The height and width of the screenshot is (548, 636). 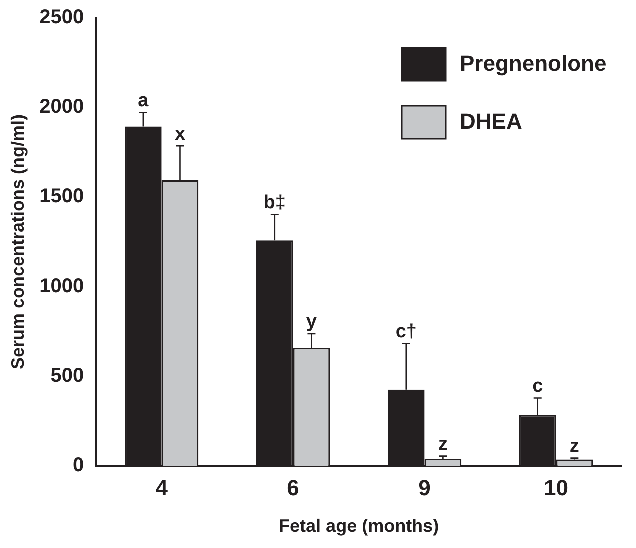 What do you see at coordinates (312, 322) in the screenshot?
I see `annotation: y` at bounding box center [312, 322].